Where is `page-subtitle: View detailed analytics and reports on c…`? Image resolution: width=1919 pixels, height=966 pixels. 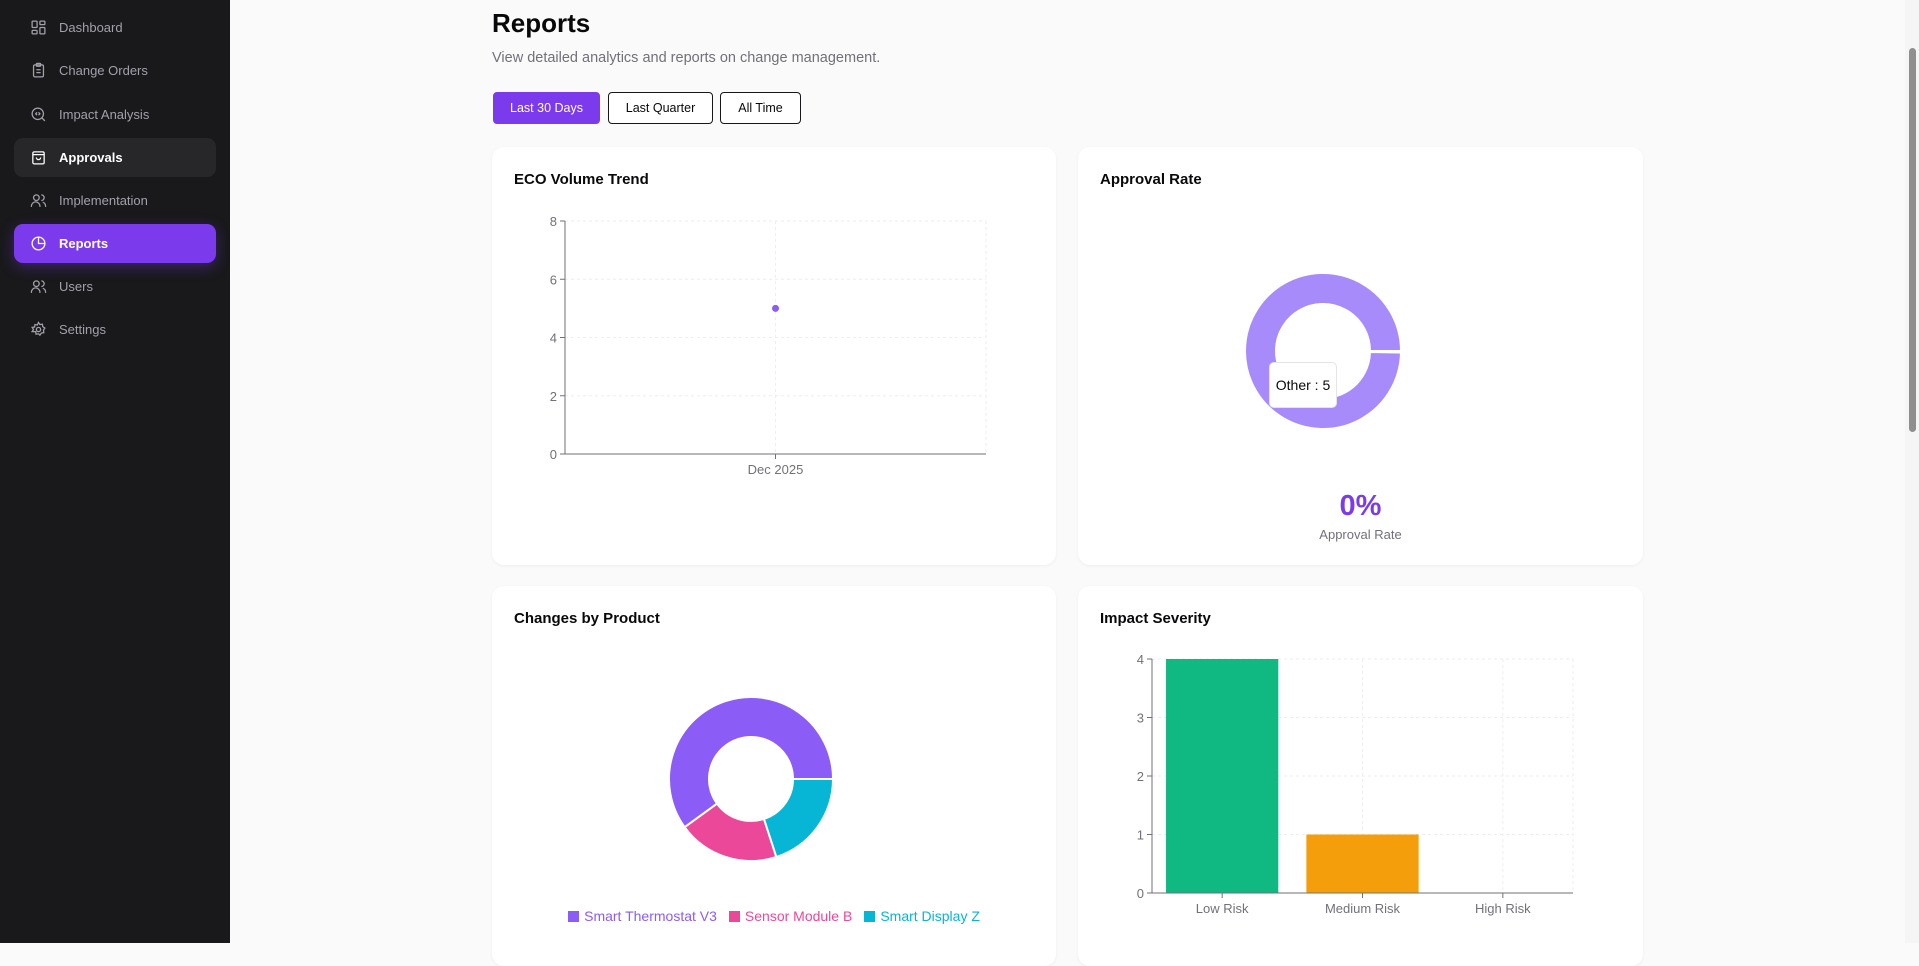
page-subtitle: View detailed analytics and reports on c… is located at coordinates (686, 58).